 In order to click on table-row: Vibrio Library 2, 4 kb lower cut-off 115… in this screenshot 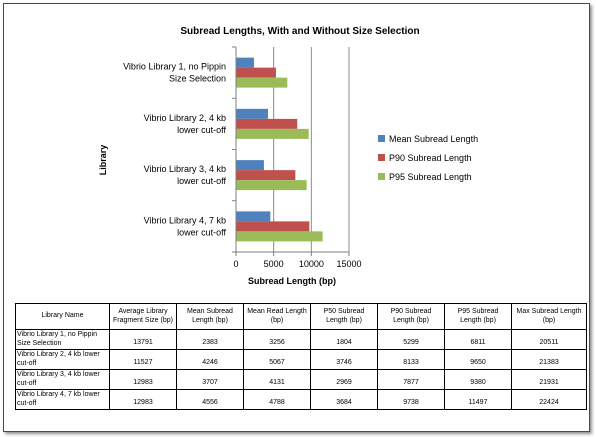, I will do `click(301, 359)`.